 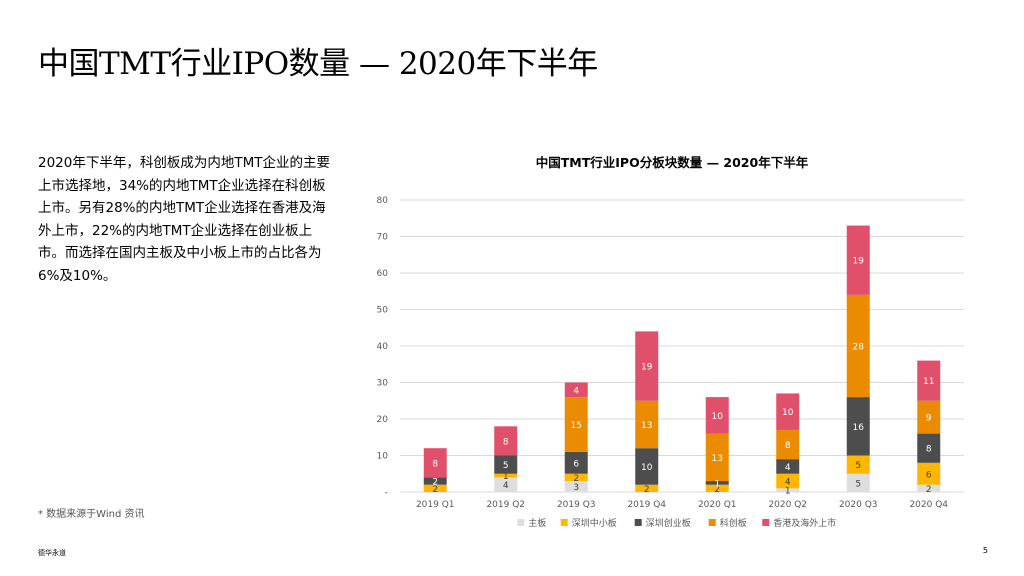 What do you see at coordinates (646, 505) in the screenshot?
I see `x-tick-label: 2019 Q4` at bounding box center [646, 505].